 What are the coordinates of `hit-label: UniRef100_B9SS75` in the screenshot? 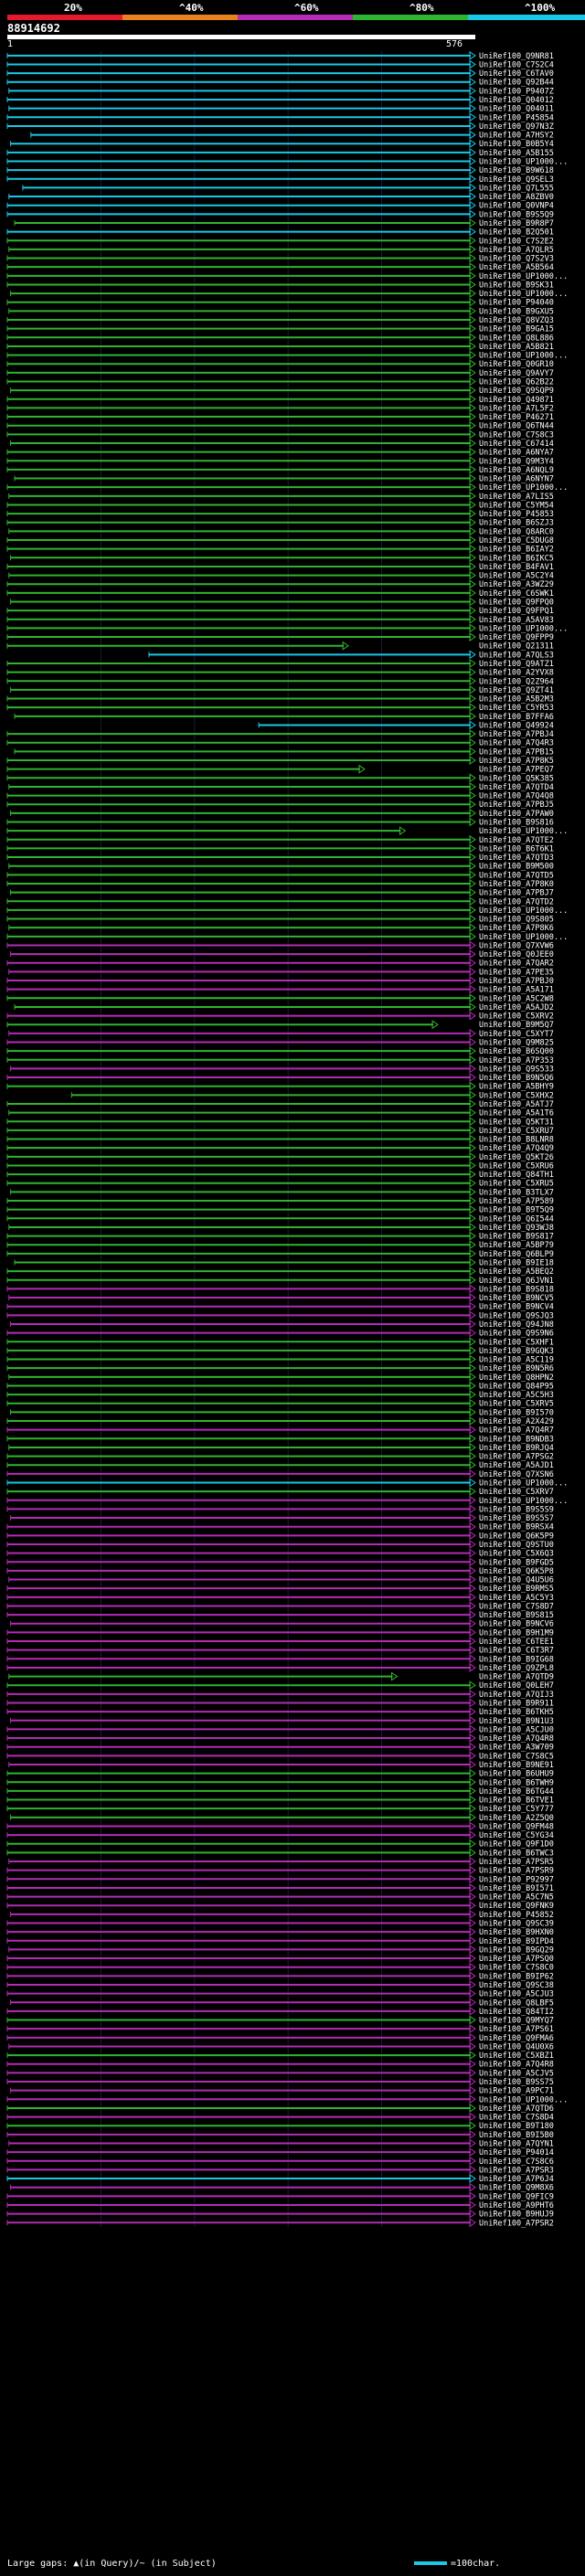 It's located at (516, 2082).